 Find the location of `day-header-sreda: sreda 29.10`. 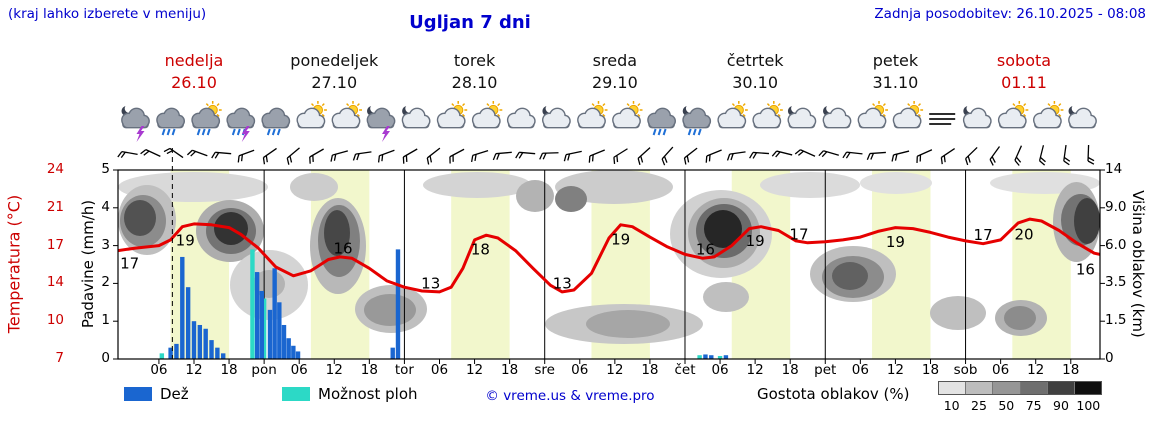

day-header-sreda: sreda 29.10 is located at coordinates (615, 72).